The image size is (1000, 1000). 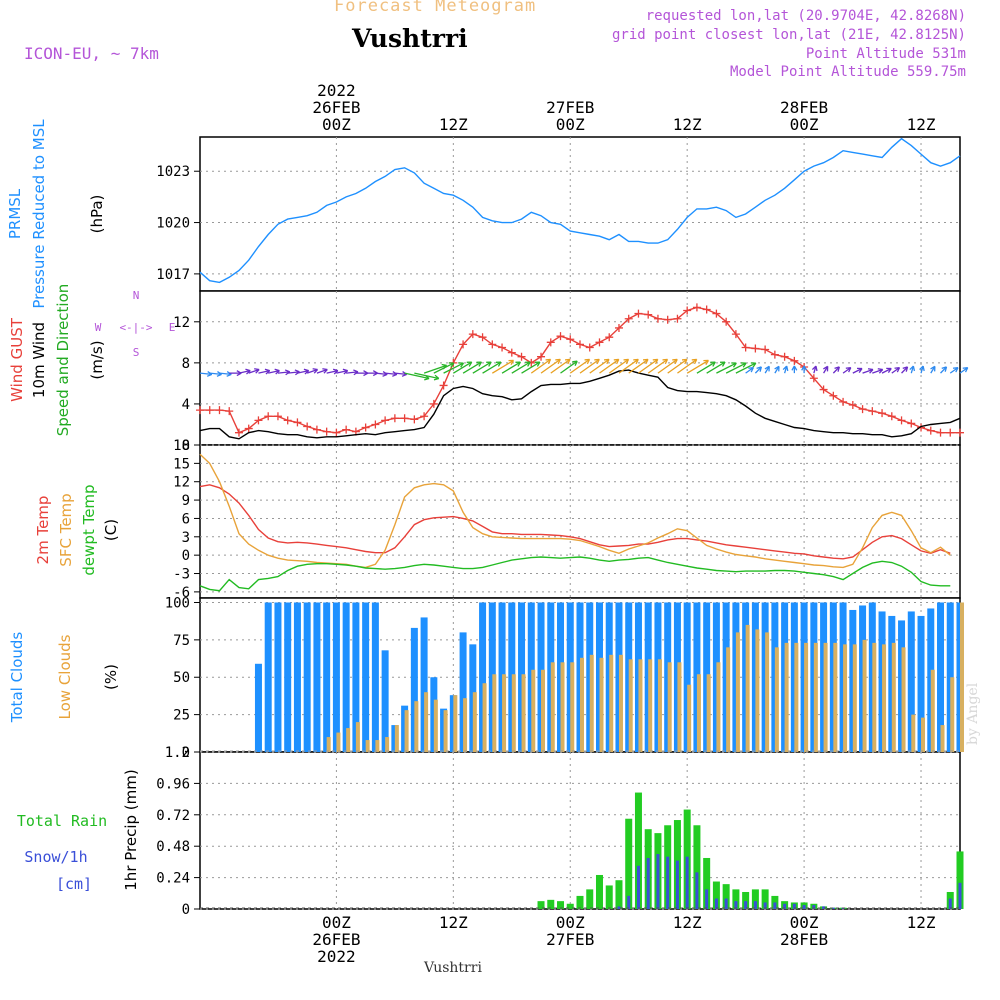 I want to click on wind-ytick-label: 12, so click(x=181, y=323).